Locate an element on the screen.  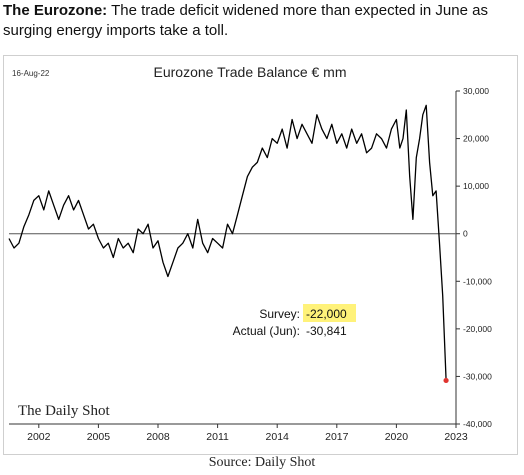
actual-label: Actual (Jun): is located at coordinates (266, 331).